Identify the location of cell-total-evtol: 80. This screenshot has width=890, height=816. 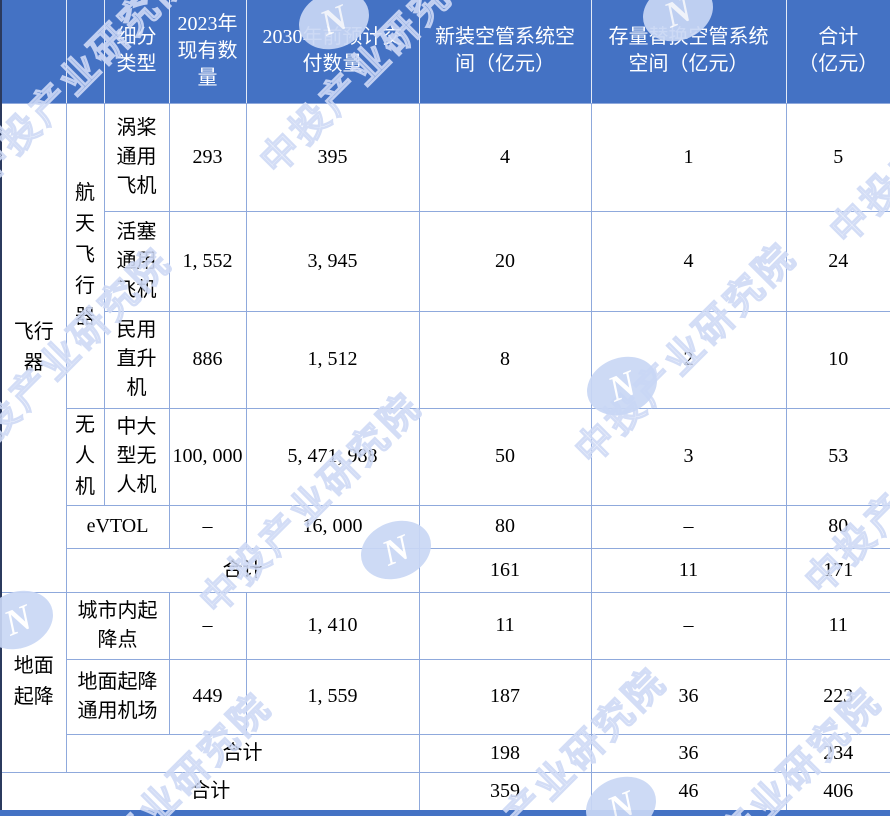
(837, 526).